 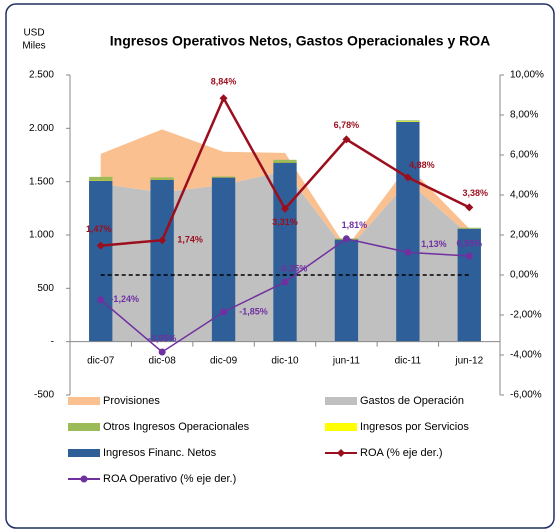 What do you see at coordinates (346, 360) in the screenshot?
I see `x-tick-label: jun-11` at bounding box center [346, 360].